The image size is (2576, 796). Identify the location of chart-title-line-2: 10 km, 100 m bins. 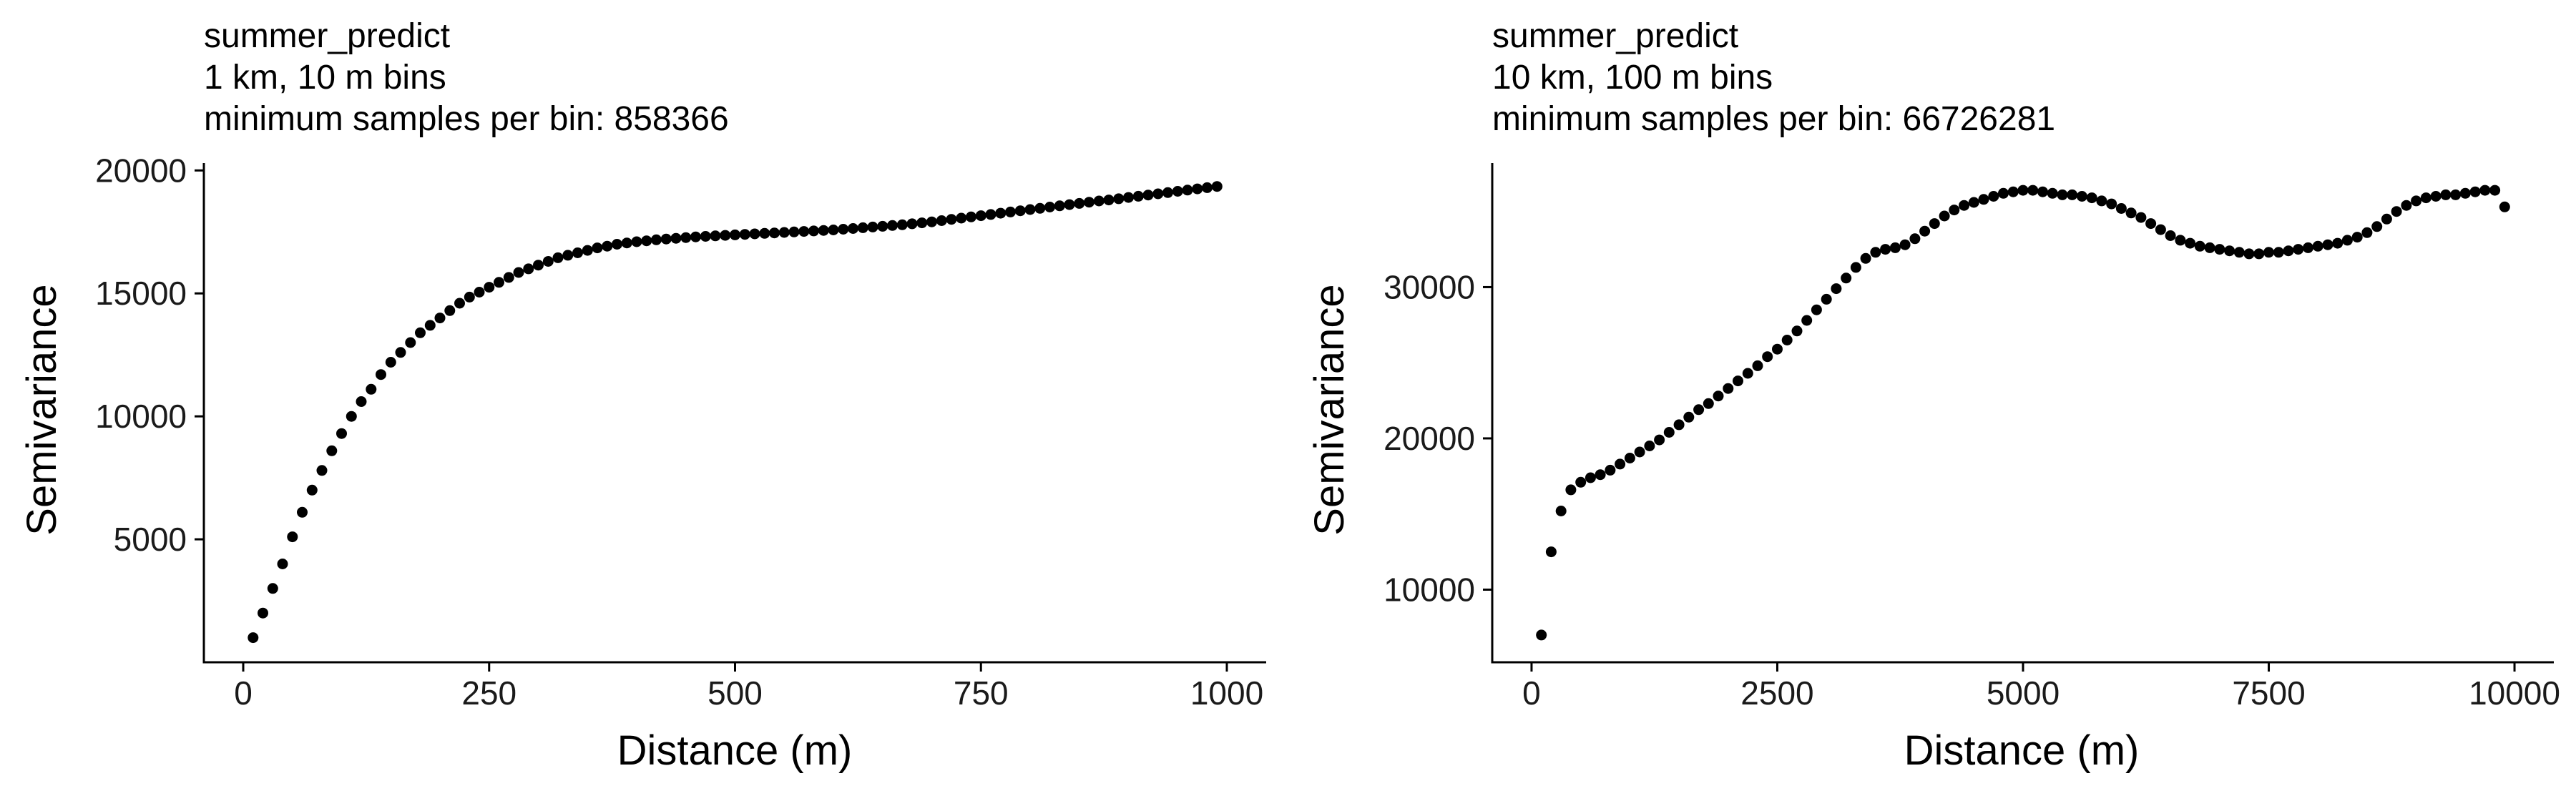
(1633, 78).